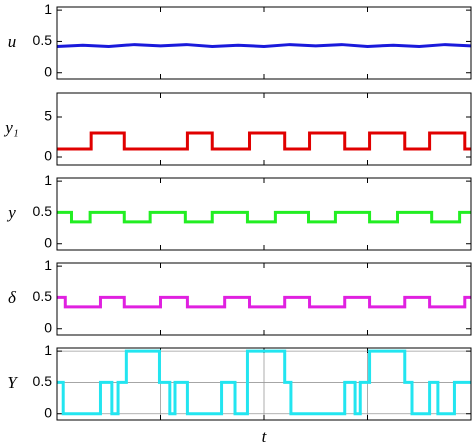 This screenshot has height=447, width=474. Describe the element at coordinates (265, 436) in the screenshot. I see `x-axis-label: t` at that location.